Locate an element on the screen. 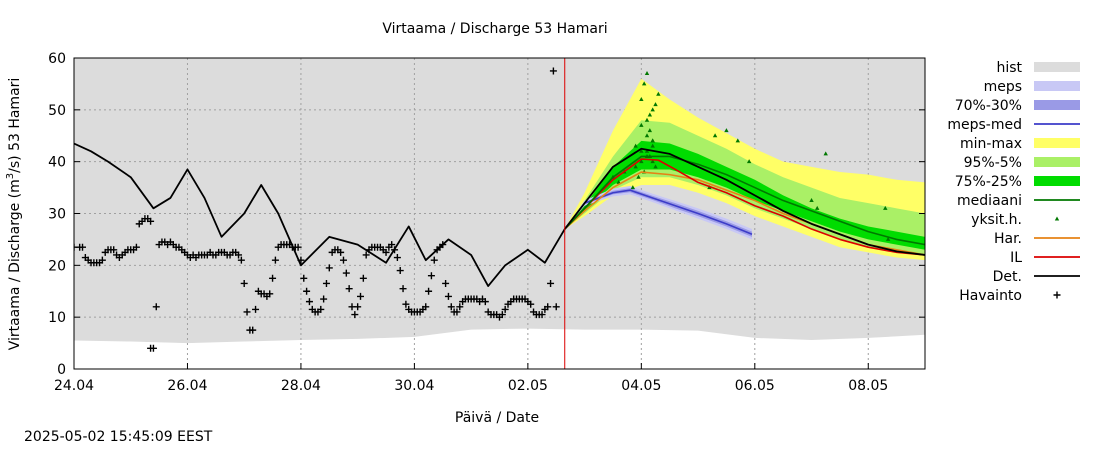 This screenshot has height=450, width=1100. generated-timestamp: 2025-05-02 15:45:09 EEST is located at coordinates (118, 437).